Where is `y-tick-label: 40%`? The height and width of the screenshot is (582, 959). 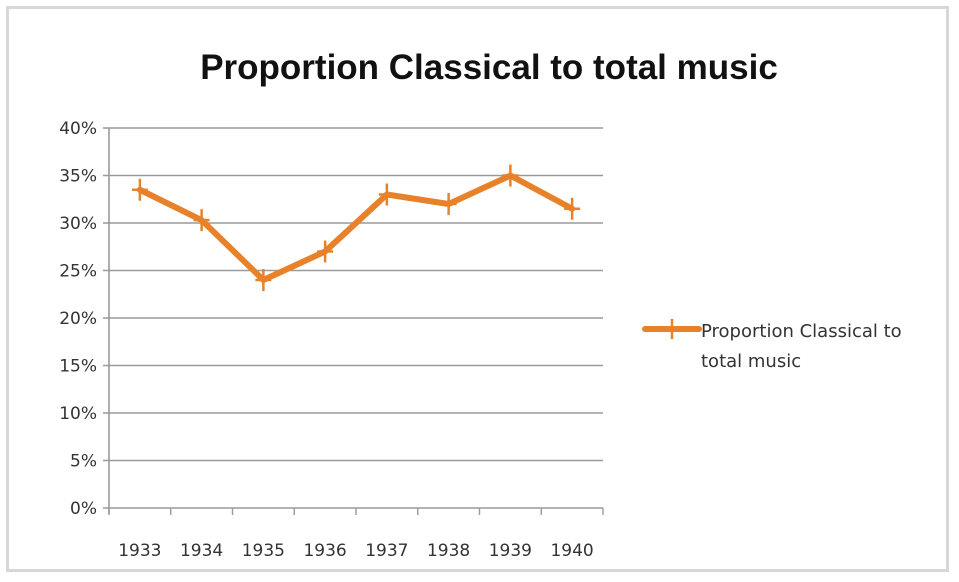
y-tick-label: 40% is located at coordinates (78, 129).